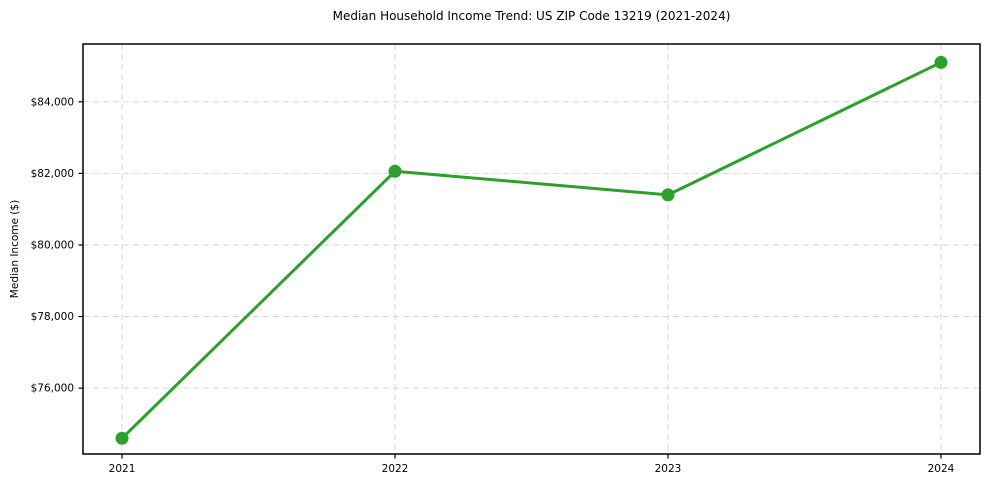  Describe the element at coordinates (395, 171) in the screenshot. I see `data-point-2022` at that location.